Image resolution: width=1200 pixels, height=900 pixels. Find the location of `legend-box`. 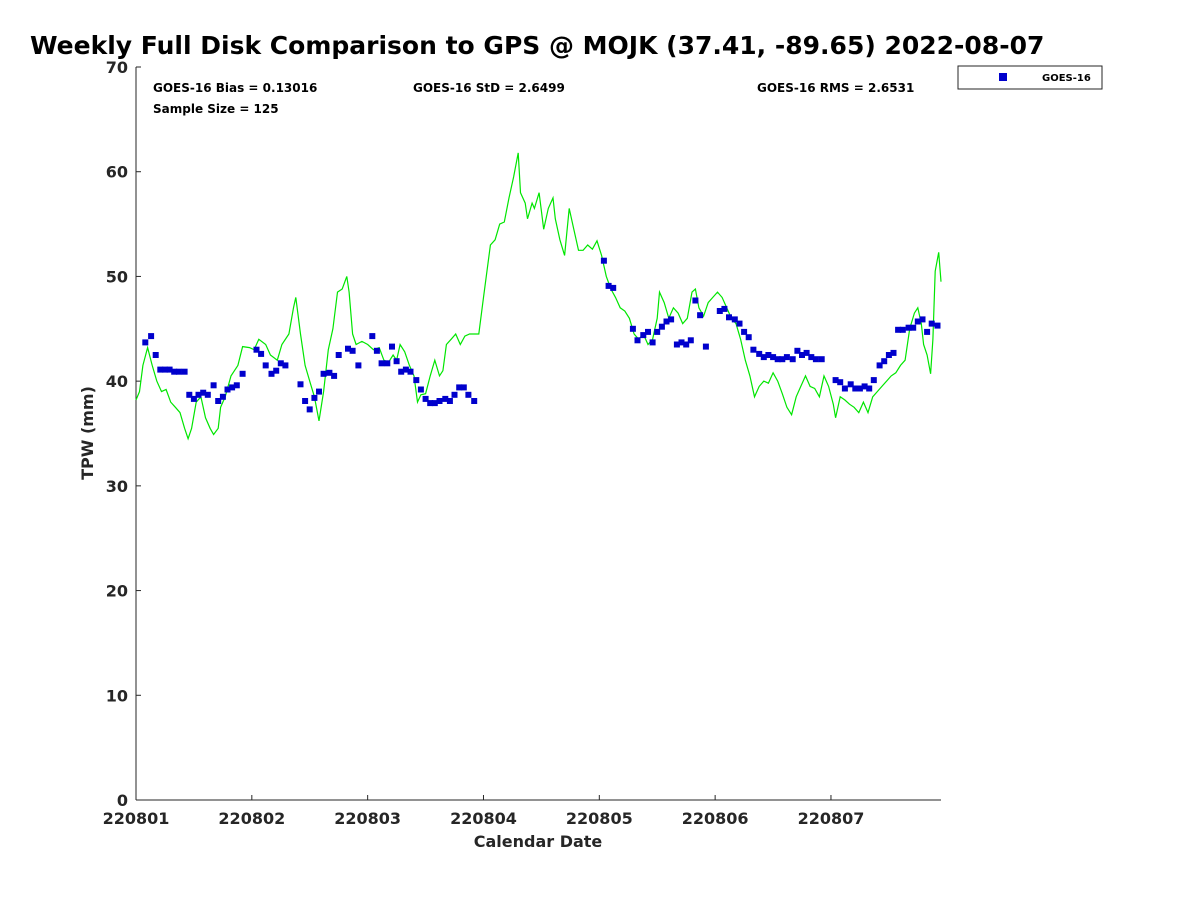

legend-box is located at coordinates (1030, 77).